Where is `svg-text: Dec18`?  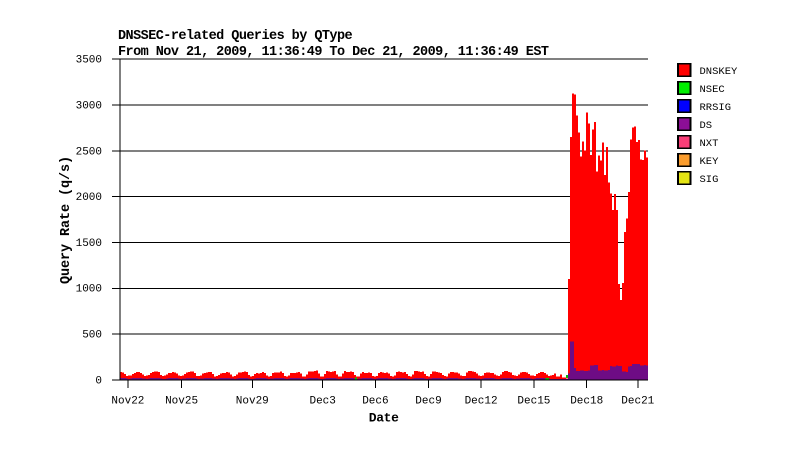 svg-text: Dec18 is located at coordinates (586, 401).